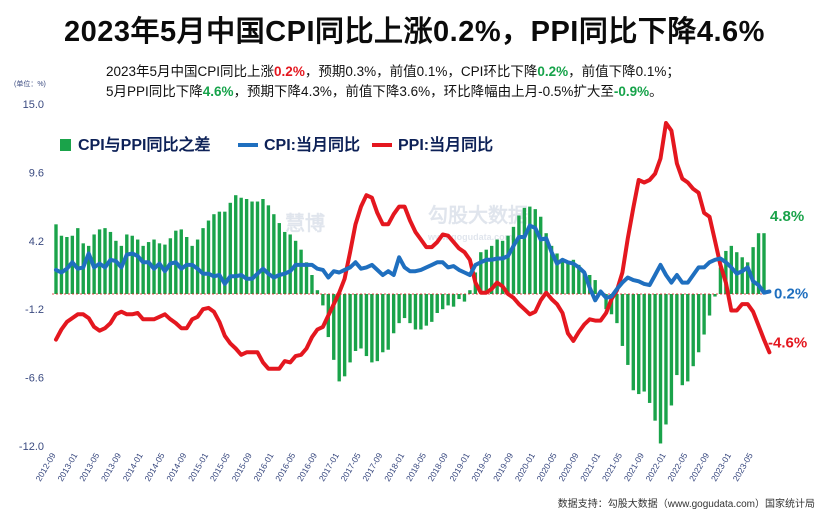 This screenshot has height=512, width=829. Describe the element at coordinates (36, 173) in the screenshot. I see `y-tick-label: 9.6` at that location.